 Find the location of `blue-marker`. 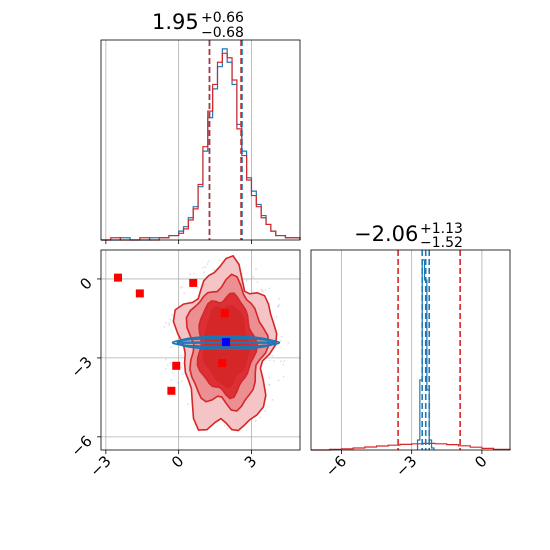

blue-marker is located at coordinates (225, 342).